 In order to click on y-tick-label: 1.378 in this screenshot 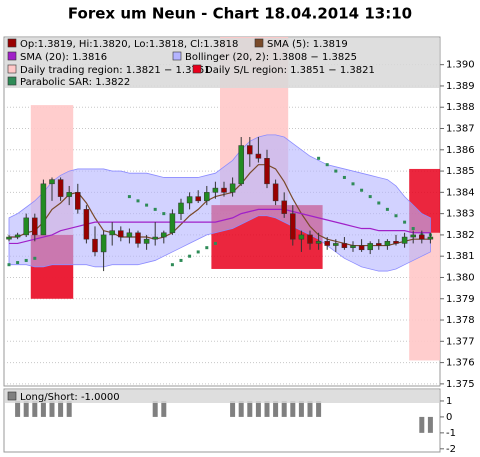, I will do `click(460, 320)`.